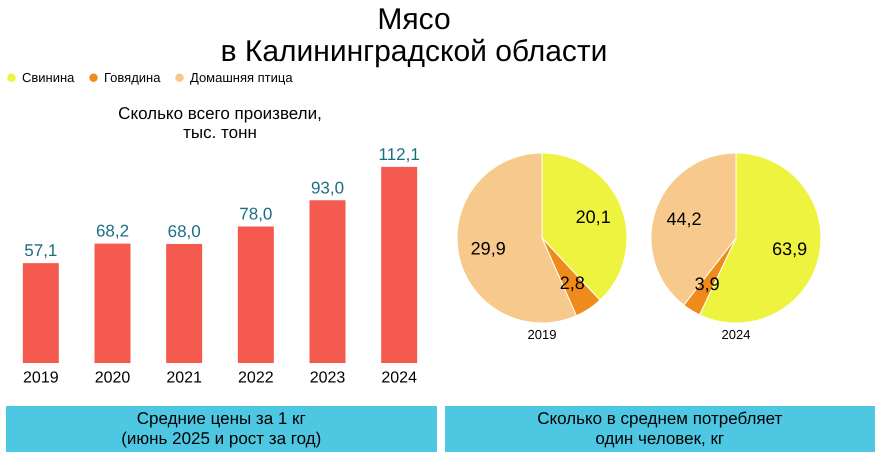 The width and height of the screenshot is (881, 461). I want to click on data-label: 29,9, so click(488, 248).